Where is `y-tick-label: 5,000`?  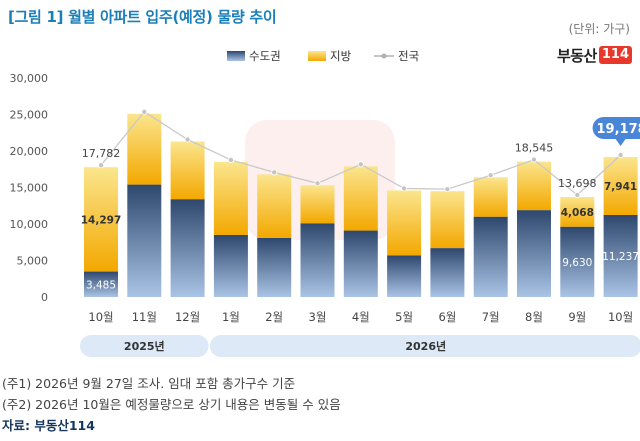 y-tick-label: 5,000 is located at coordinates (33, 261).